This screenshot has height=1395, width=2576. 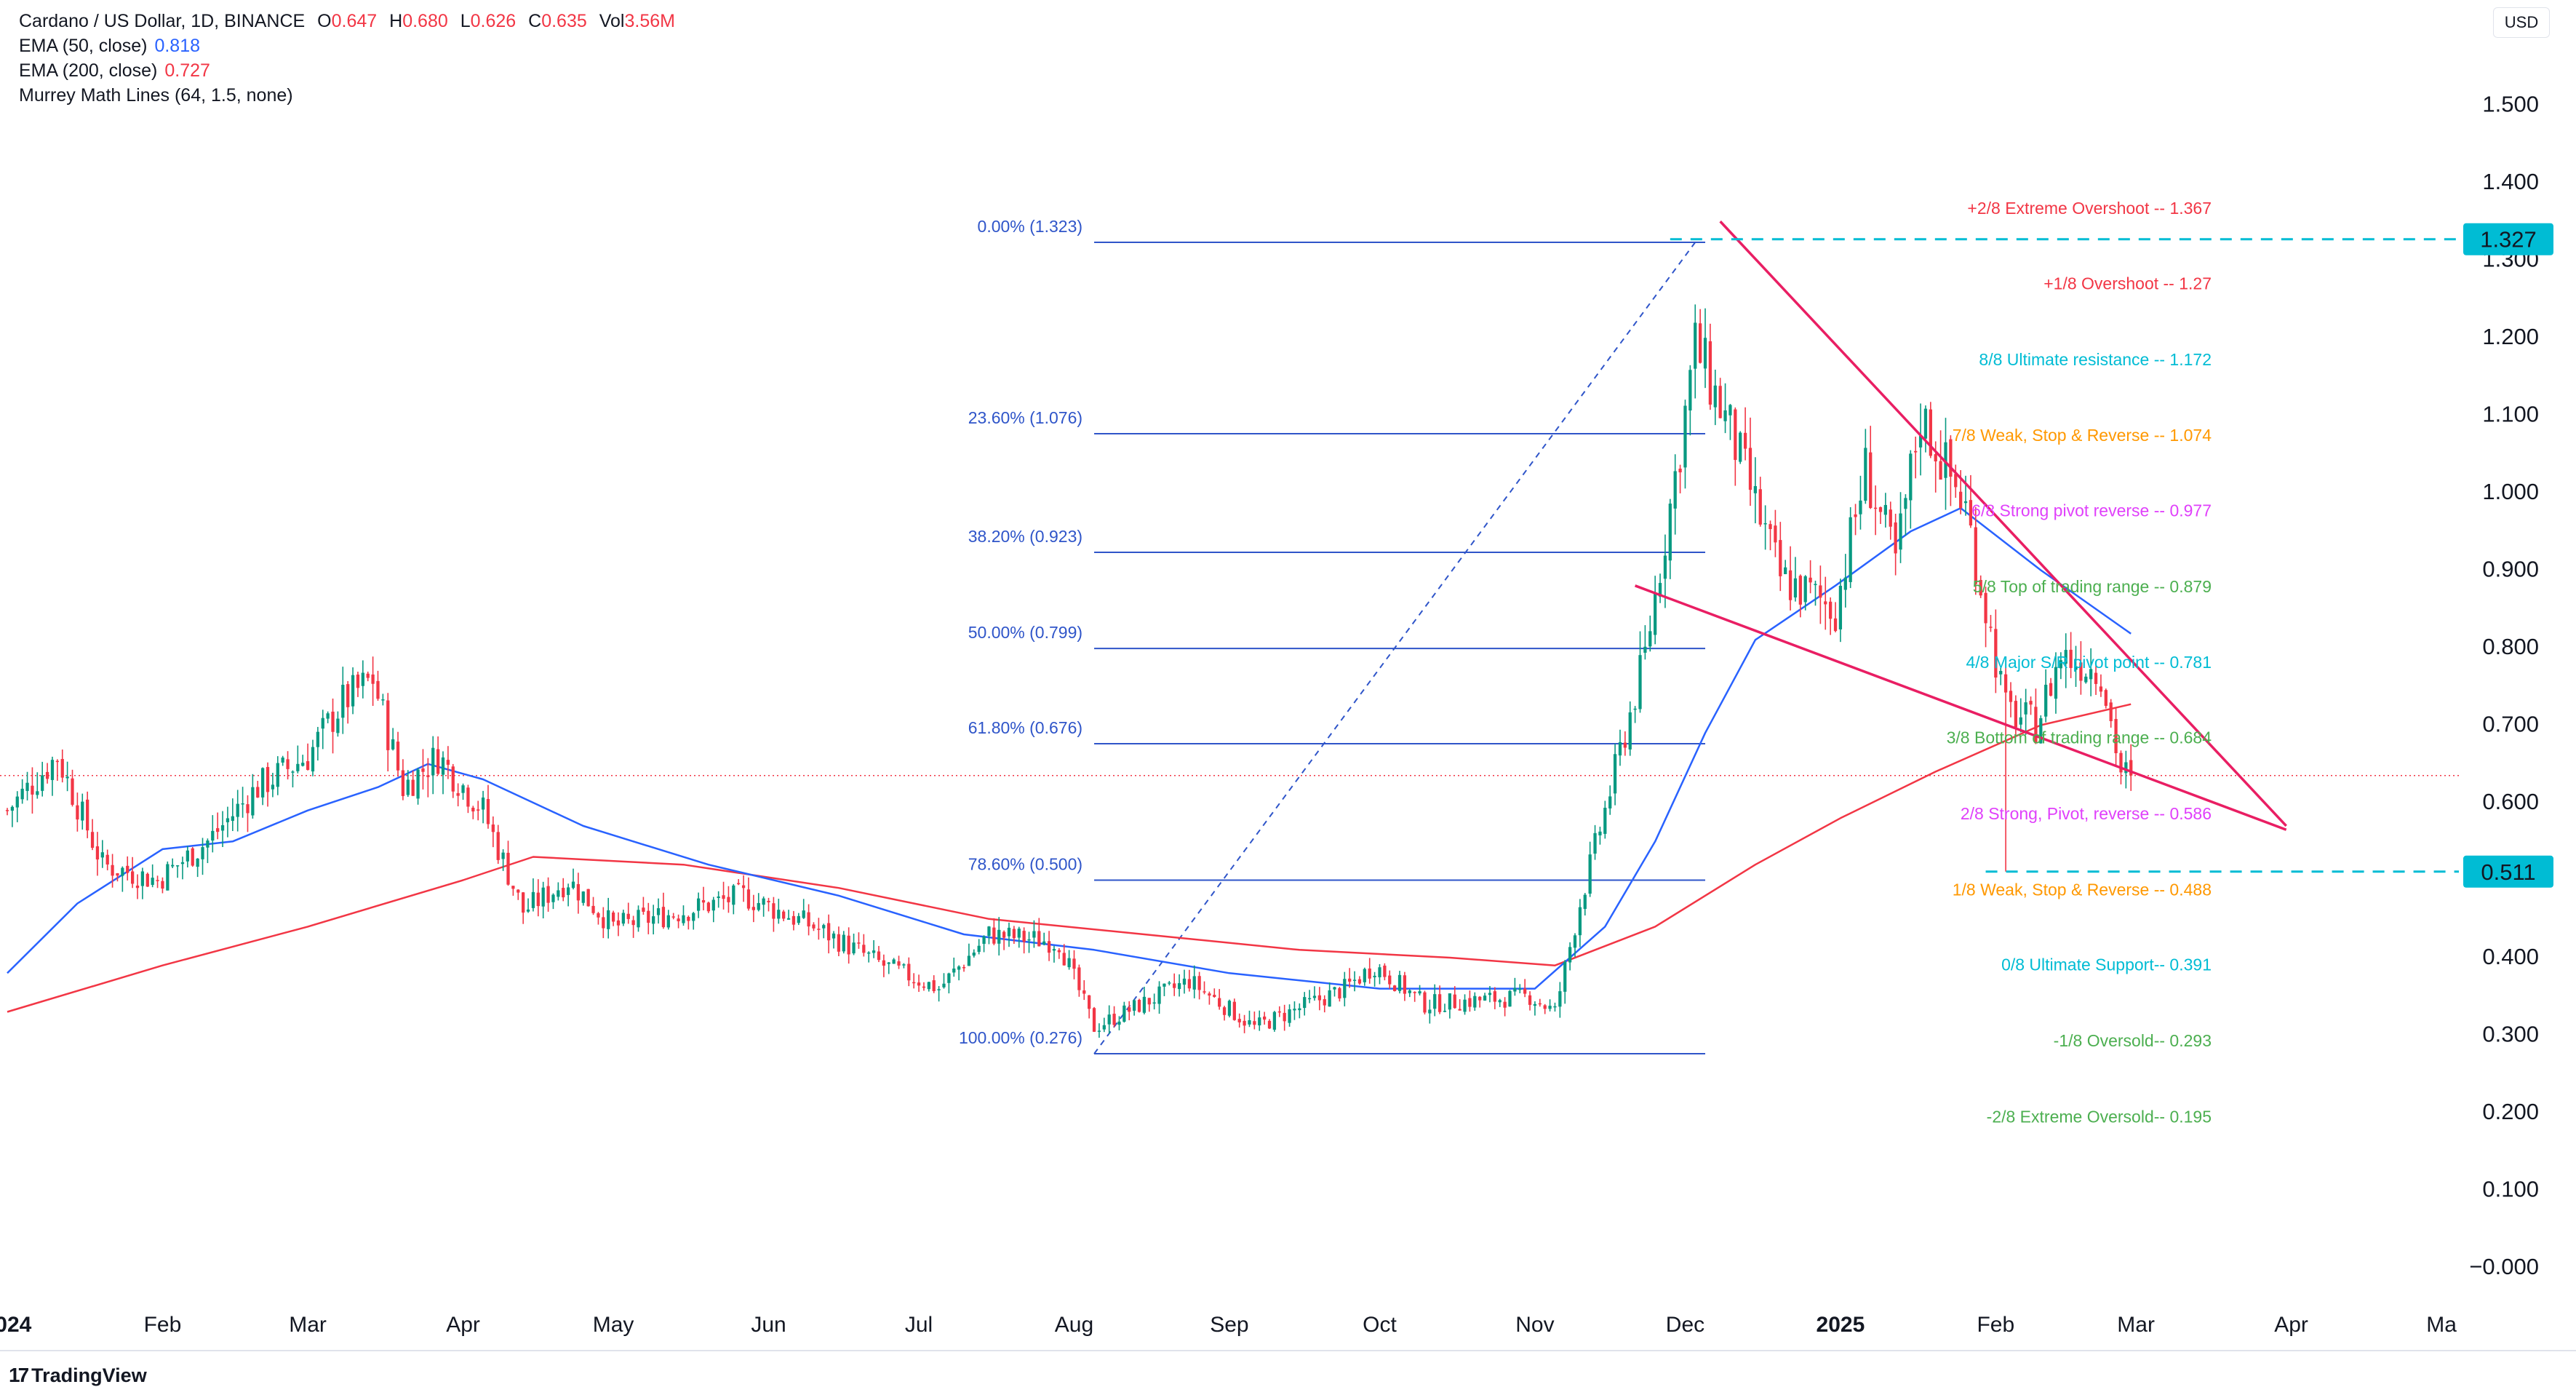 I want to click on symbol-title: Cardano / US Dollar, 1D, BINANCE, so click(x=162, y=21).